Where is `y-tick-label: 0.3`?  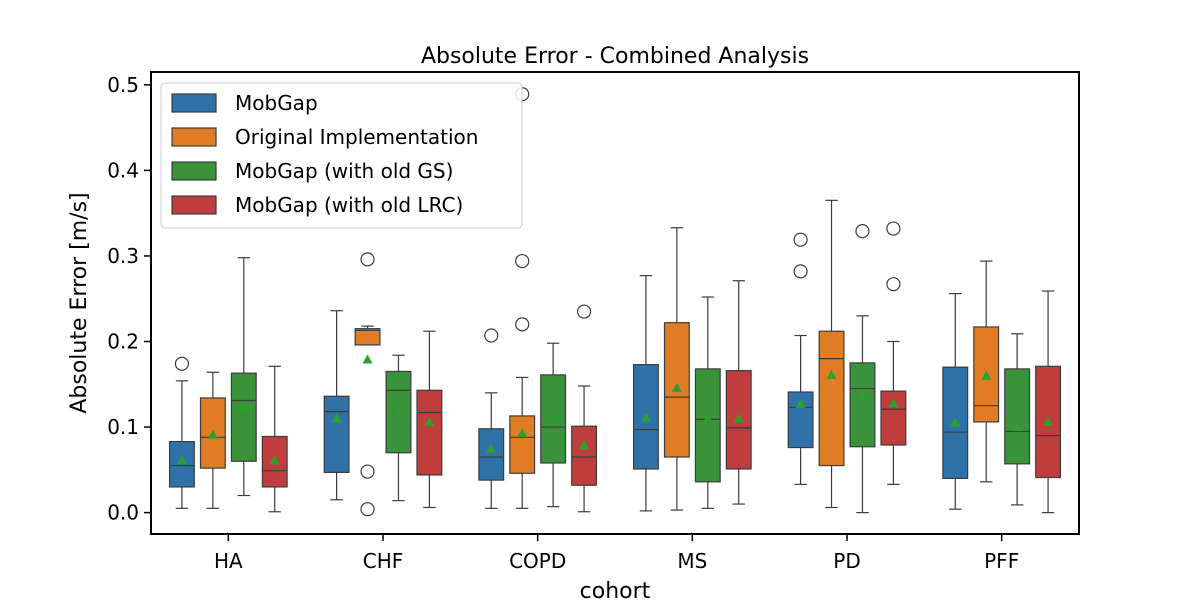
y-tick-label: 0.3 is located at coordinates (123, 256).